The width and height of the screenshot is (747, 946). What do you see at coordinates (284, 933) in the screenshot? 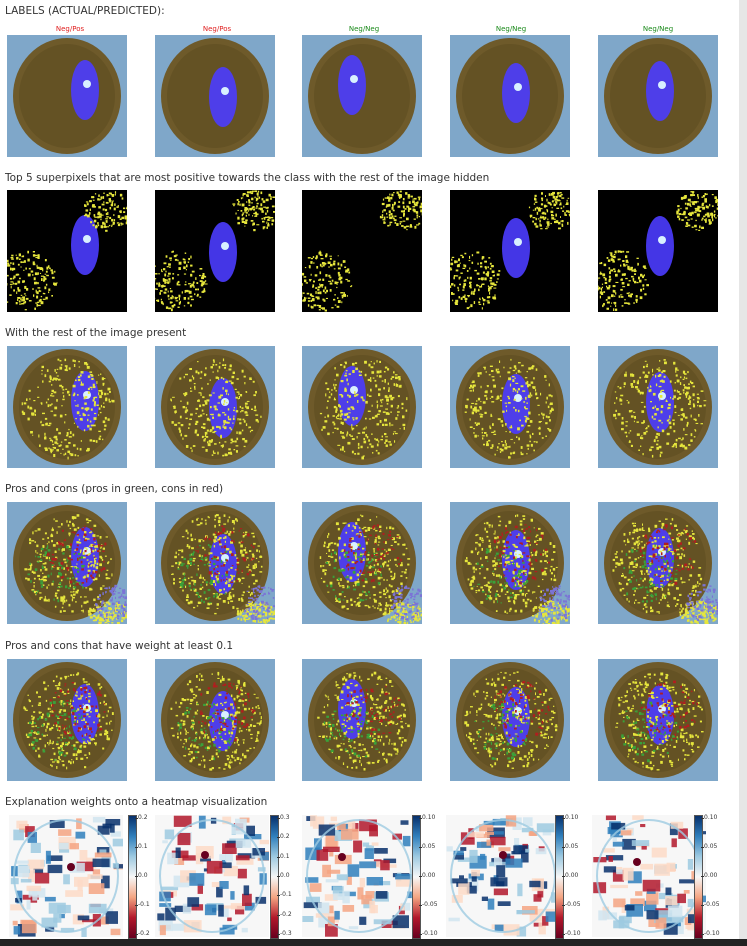
I see `colorbar-tick: -0.3` at bounding box center [284, 933].